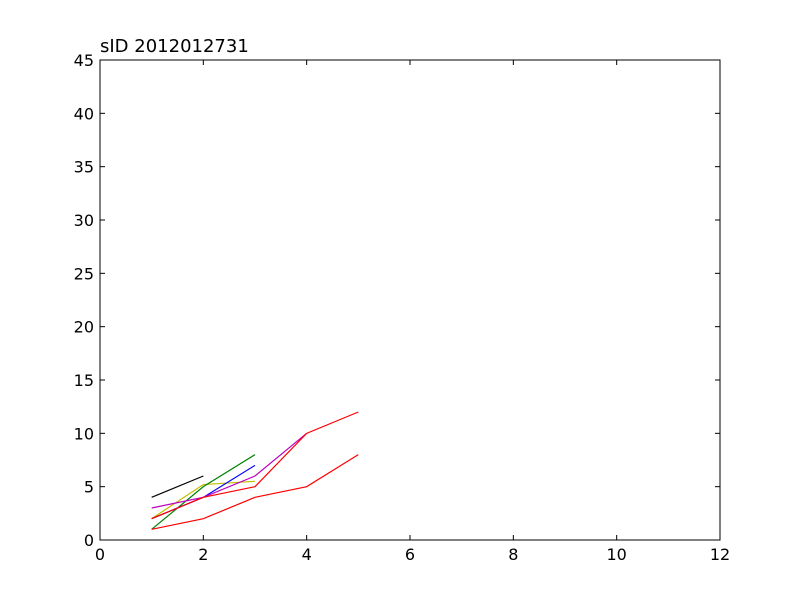 Image resolution: width=800 pixels, height=604 pixels. What do you see at coordinates (84, 273) in the screenshot?
I see `y-tick-label: 25` at bounding box center [84, 273].